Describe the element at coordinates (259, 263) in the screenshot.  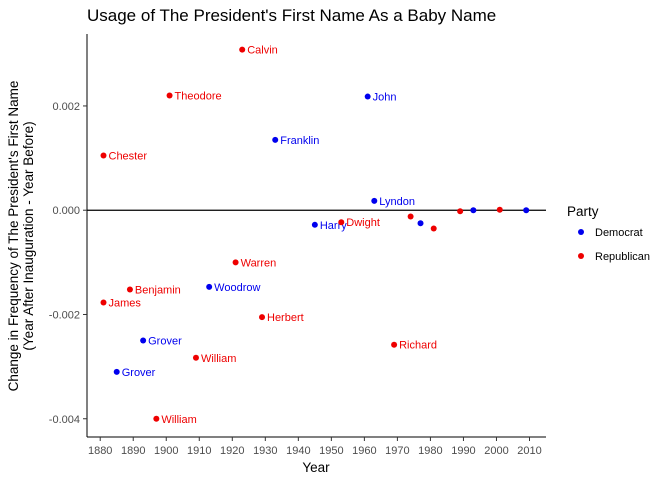
I see `point-label: Warren` at that location.